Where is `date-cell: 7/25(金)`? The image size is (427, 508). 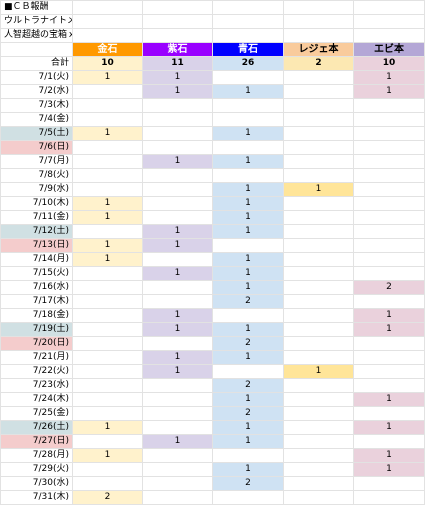 date-cell: 7/25(金) is located at coordinates (36, 413).